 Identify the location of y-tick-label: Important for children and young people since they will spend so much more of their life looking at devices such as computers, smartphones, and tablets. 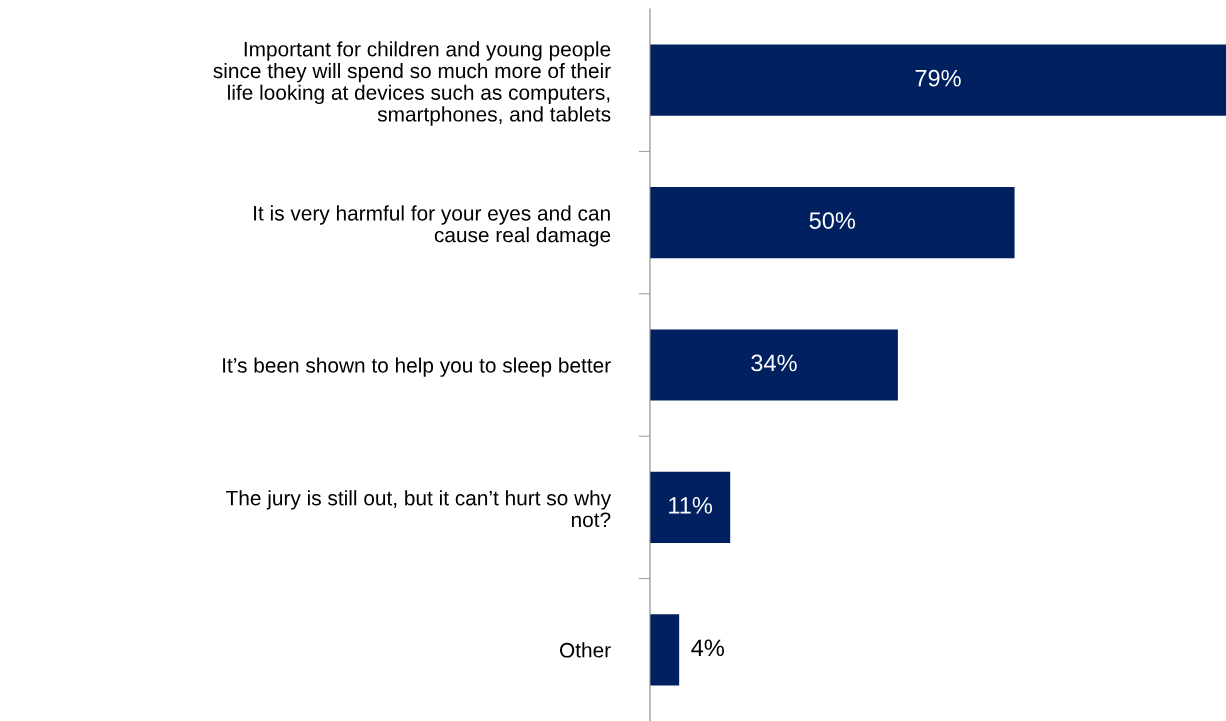
(412, 83).